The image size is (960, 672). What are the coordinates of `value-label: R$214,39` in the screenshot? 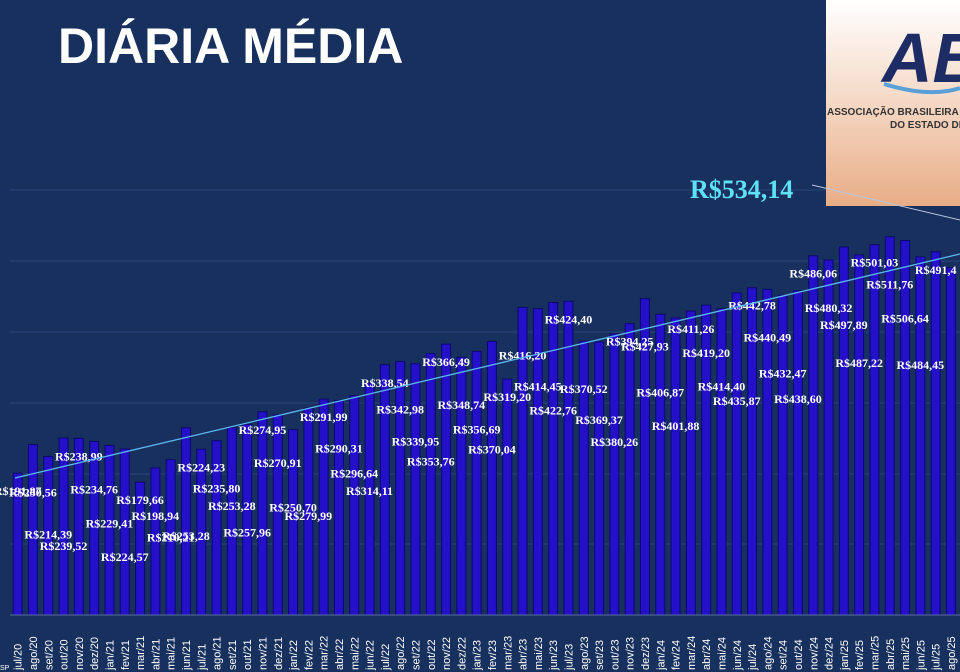 It's located at (48, 535).